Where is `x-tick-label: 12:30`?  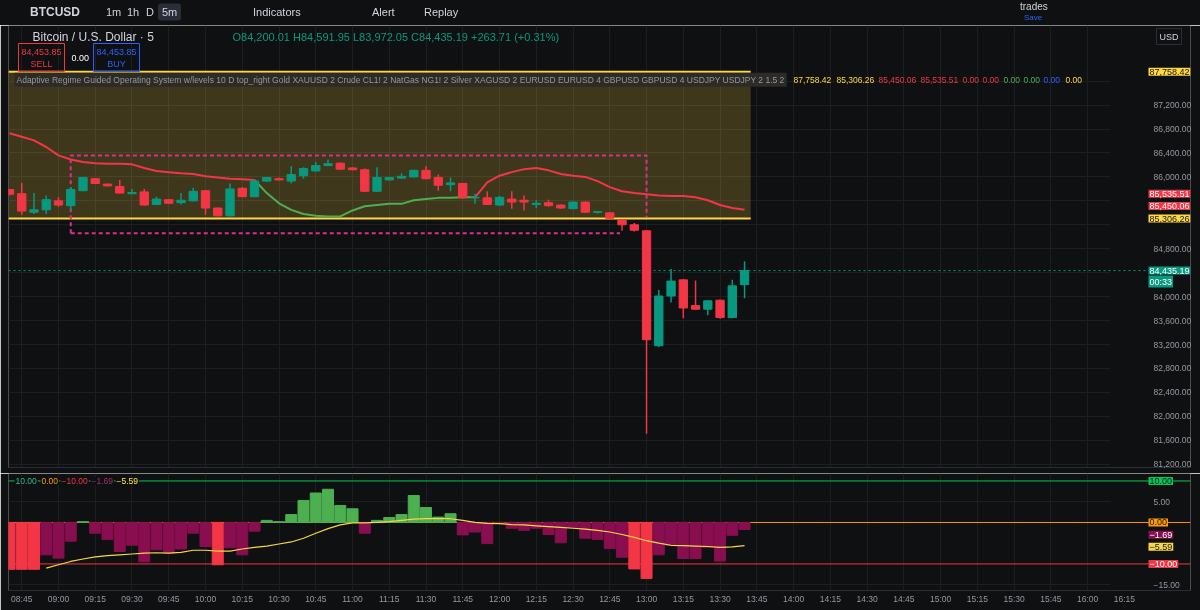
x-tick-label: 12:30 is located at coordinates (573, 598).